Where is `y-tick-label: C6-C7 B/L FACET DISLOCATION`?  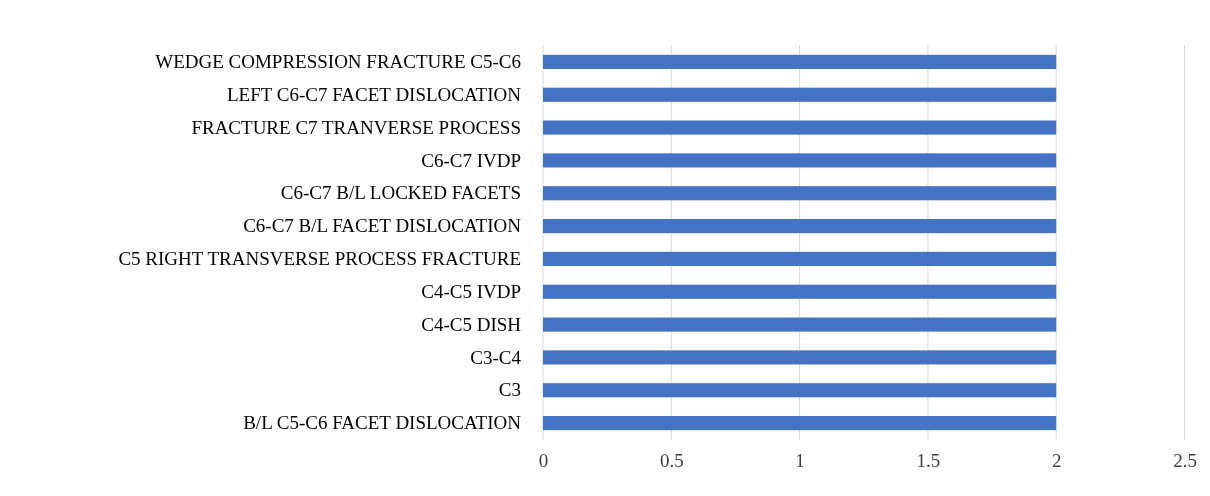 y-tick-label: C6-C7 B/L FACET DISLOCATION is located at coordinates (382, 226).